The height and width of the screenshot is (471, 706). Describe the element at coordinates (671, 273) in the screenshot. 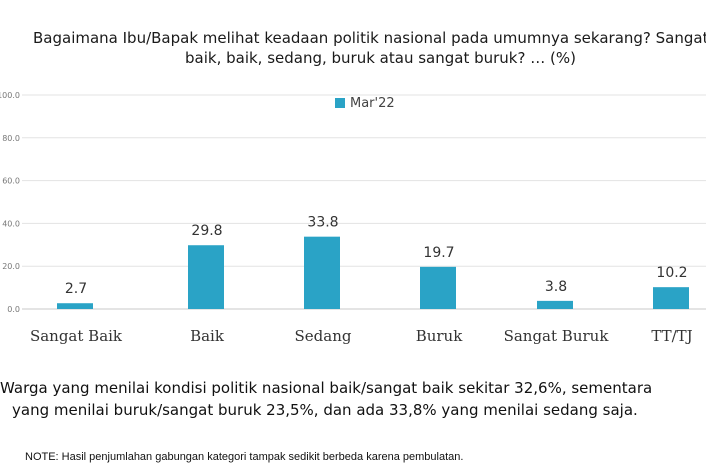

I see `data-label: 10.2` at that location.